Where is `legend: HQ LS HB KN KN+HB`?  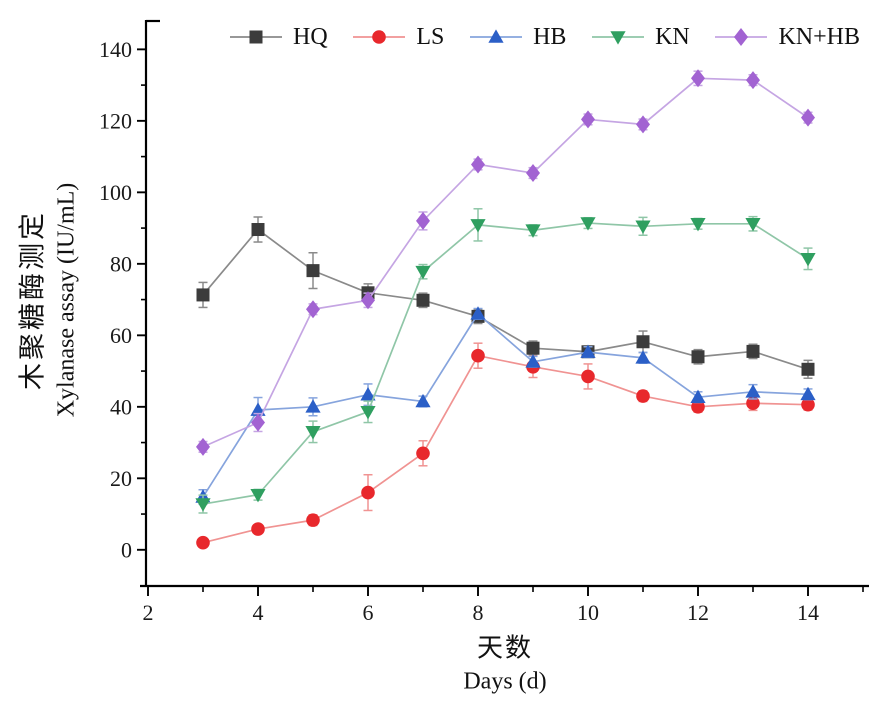
legend: HQ LS HB KN KN+HB is located at coordinates (544, 37).